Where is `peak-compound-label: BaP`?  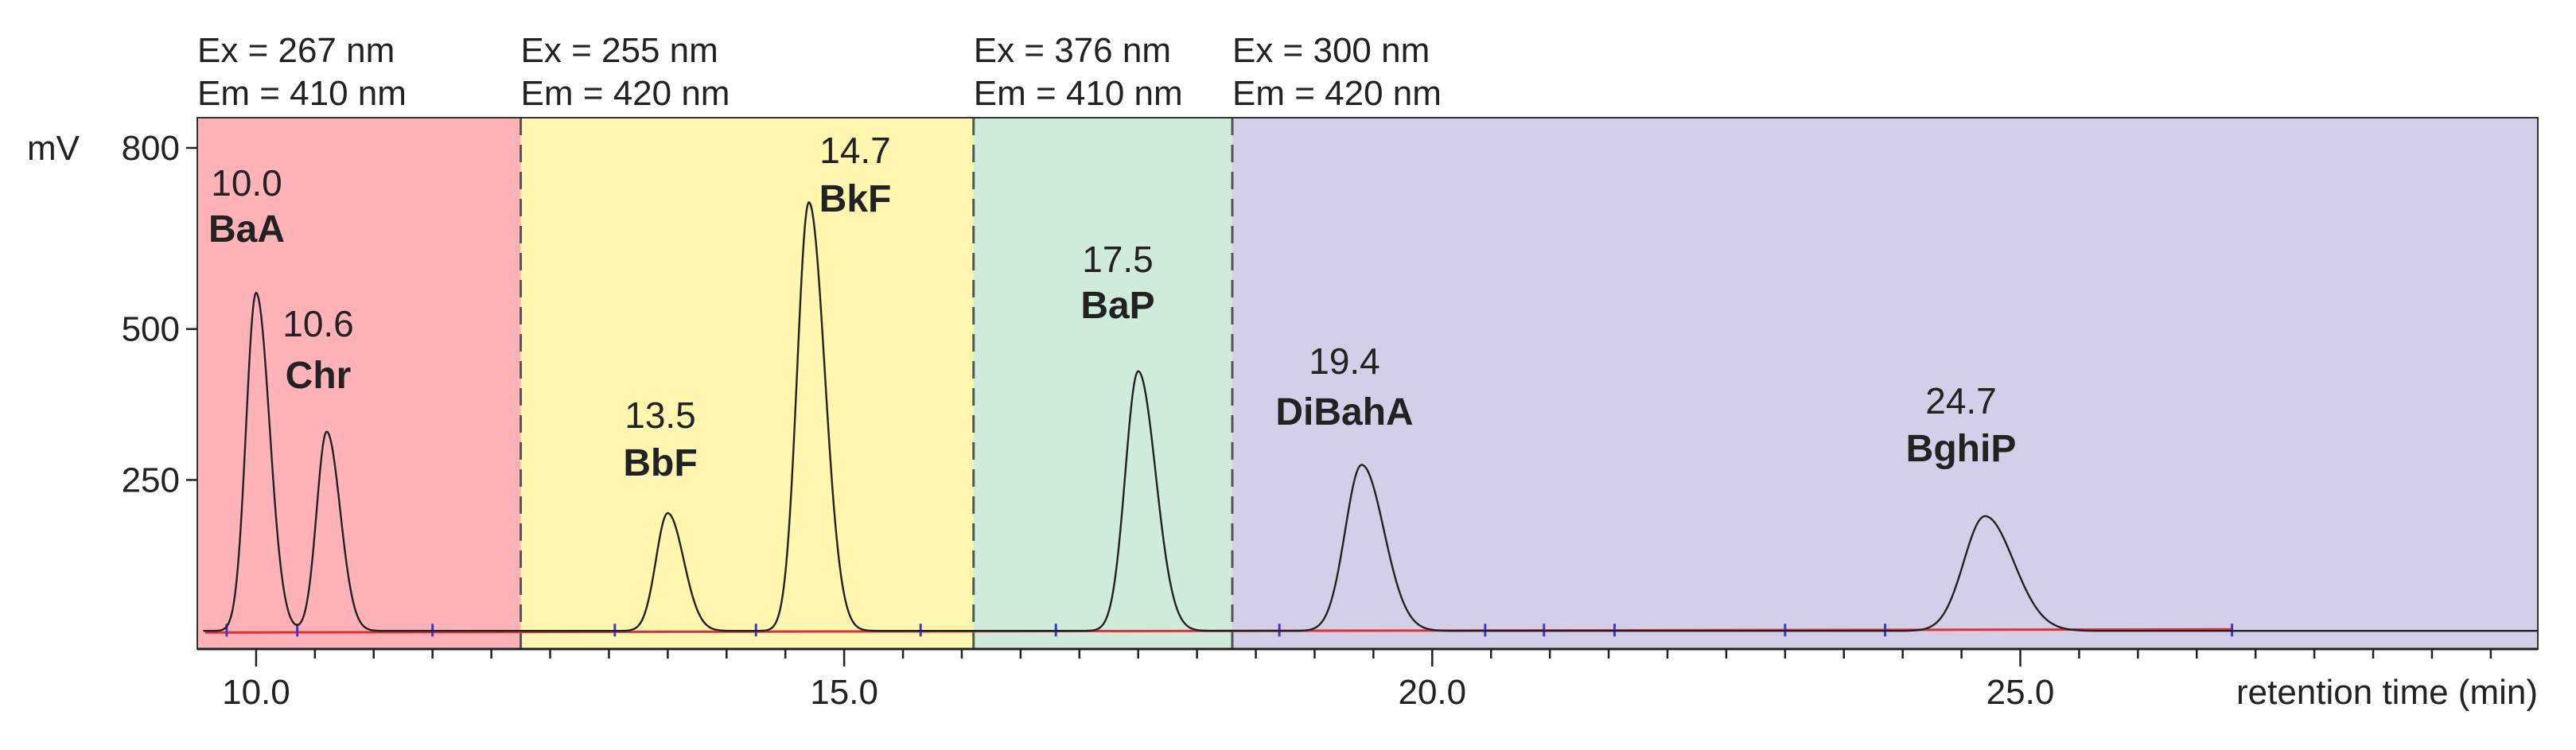 peak-compound-label: BaP is located at coordinates (1117, 306).